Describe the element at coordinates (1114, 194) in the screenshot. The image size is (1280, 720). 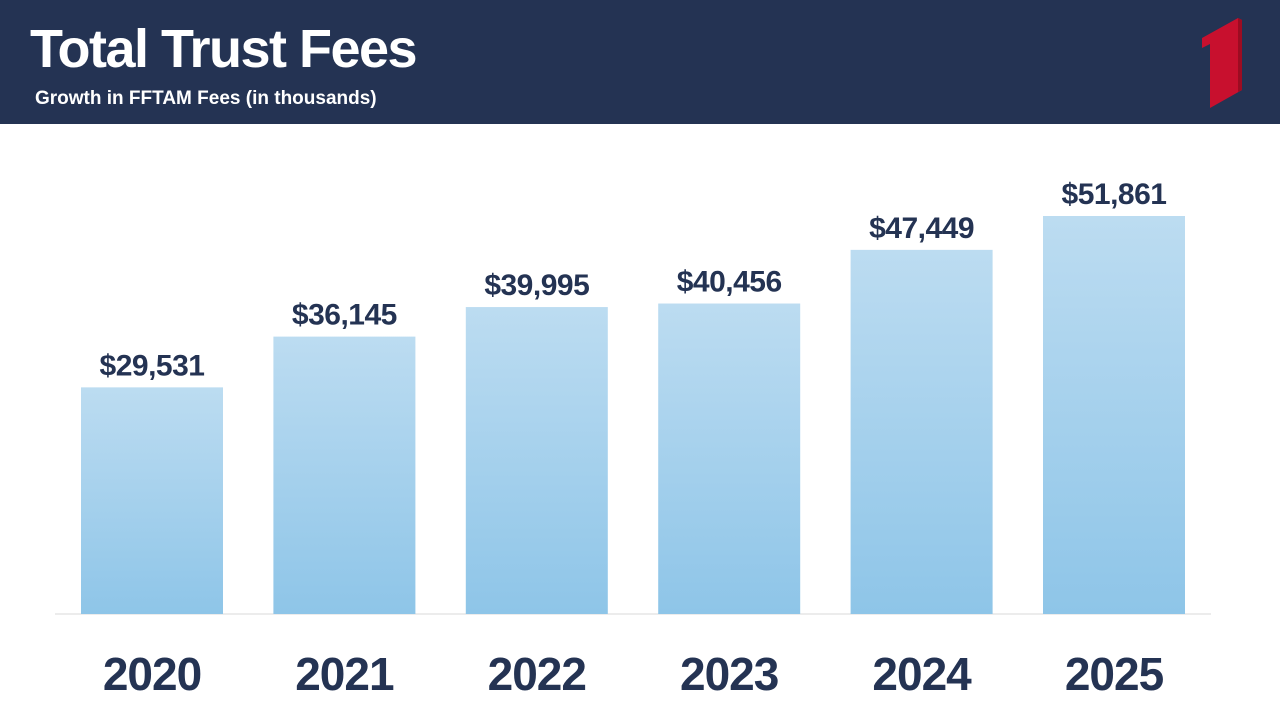
I see `data-label-2025: $51,861` at that location.